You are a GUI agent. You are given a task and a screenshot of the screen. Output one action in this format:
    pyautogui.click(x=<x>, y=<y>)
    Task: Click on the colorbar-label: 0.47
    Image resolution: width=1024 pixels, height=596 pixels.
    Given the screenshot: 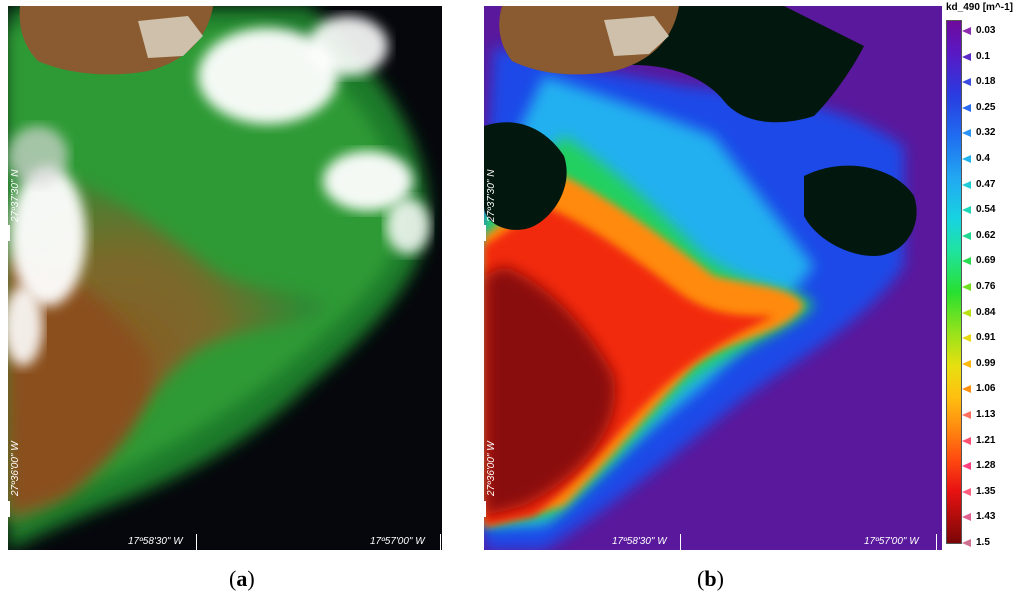 What is the action you would take?
    pyautogui.click(x=986, y=184)
    